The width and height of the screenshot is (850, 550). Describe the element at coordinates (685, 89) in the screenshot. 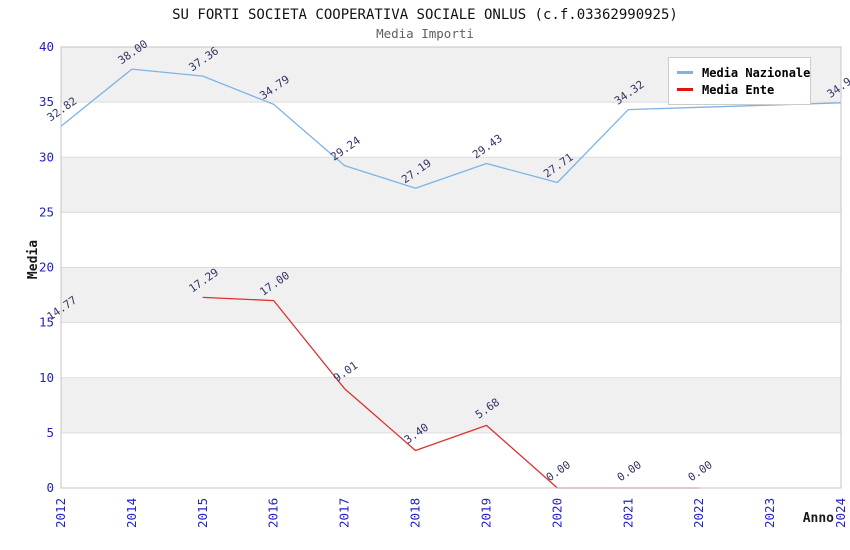

I see `legend-swatch-media-ente` at that location.